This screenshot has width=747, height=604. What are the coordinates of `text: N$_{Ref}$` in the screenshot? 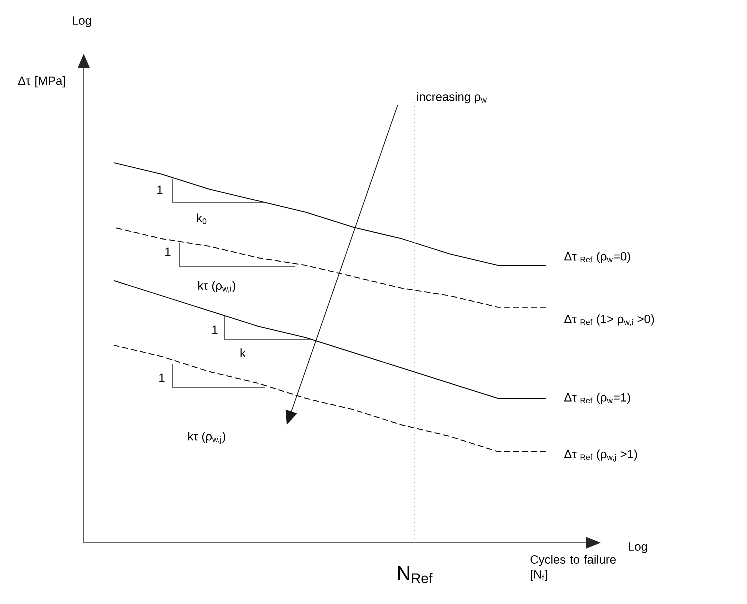 It's located at (415, 575).